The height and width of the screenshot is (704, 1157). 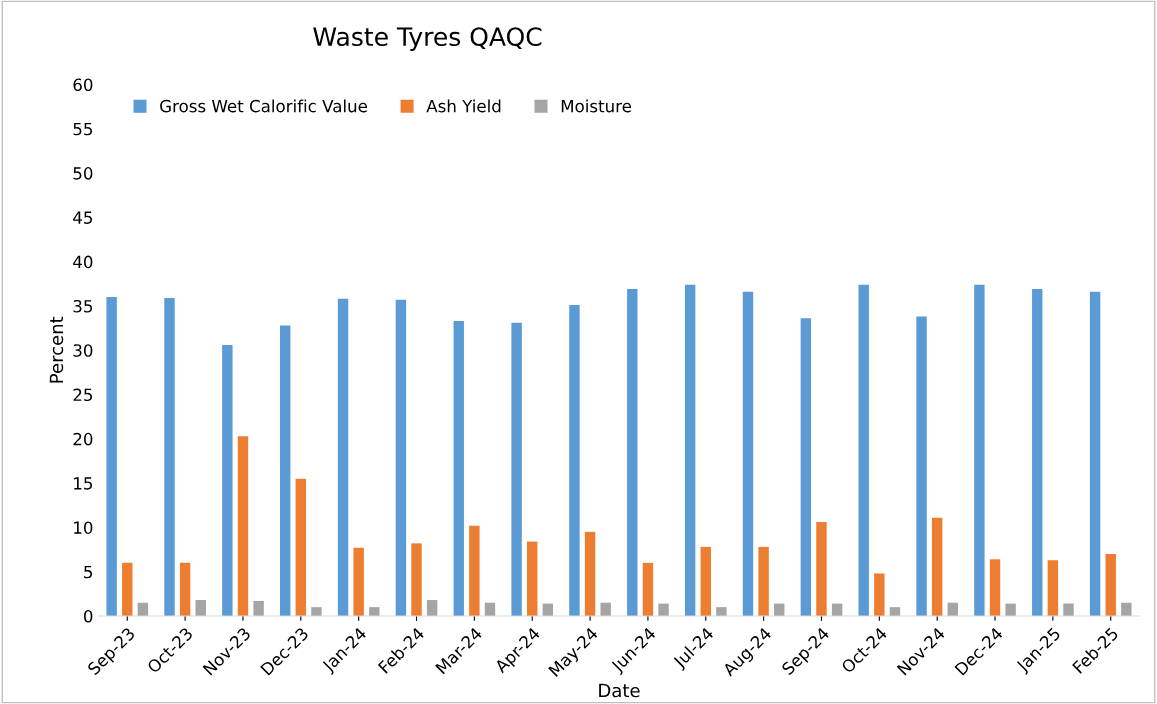 What do you see at coordinates (83, 306) in the screenshot?
I see `y-tick-label: 35` at bounding box center [83, 306].